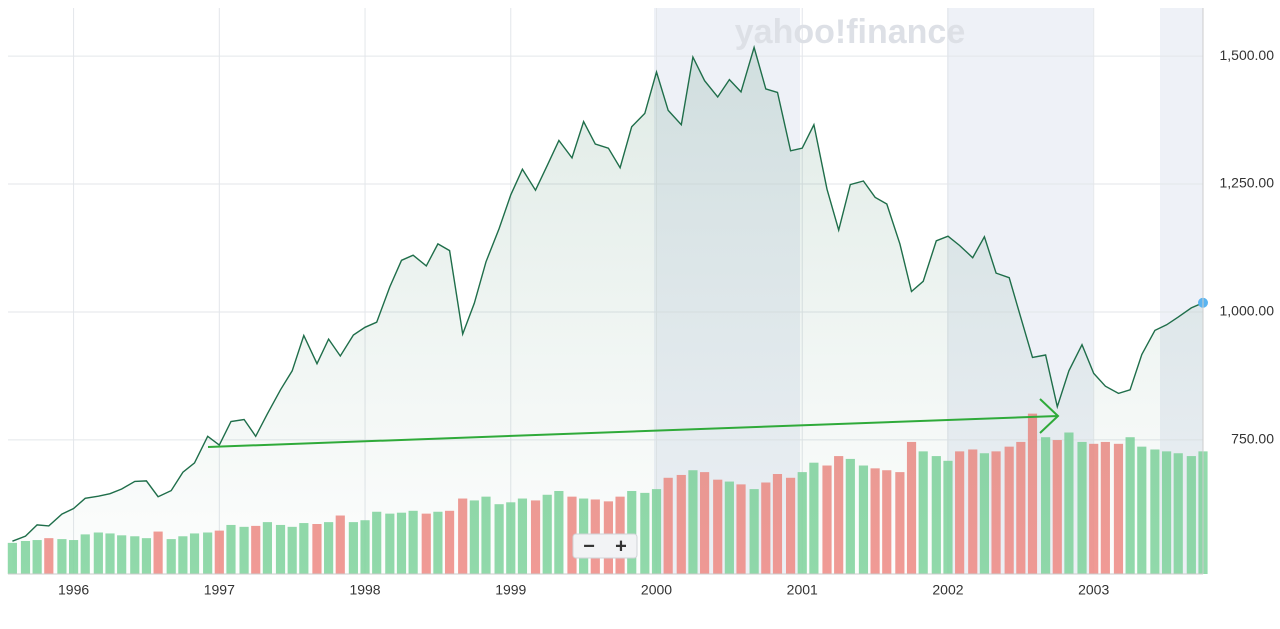 The image size is (1280, 629). I want to click on zoom-out-button: −, so click(589, 546).